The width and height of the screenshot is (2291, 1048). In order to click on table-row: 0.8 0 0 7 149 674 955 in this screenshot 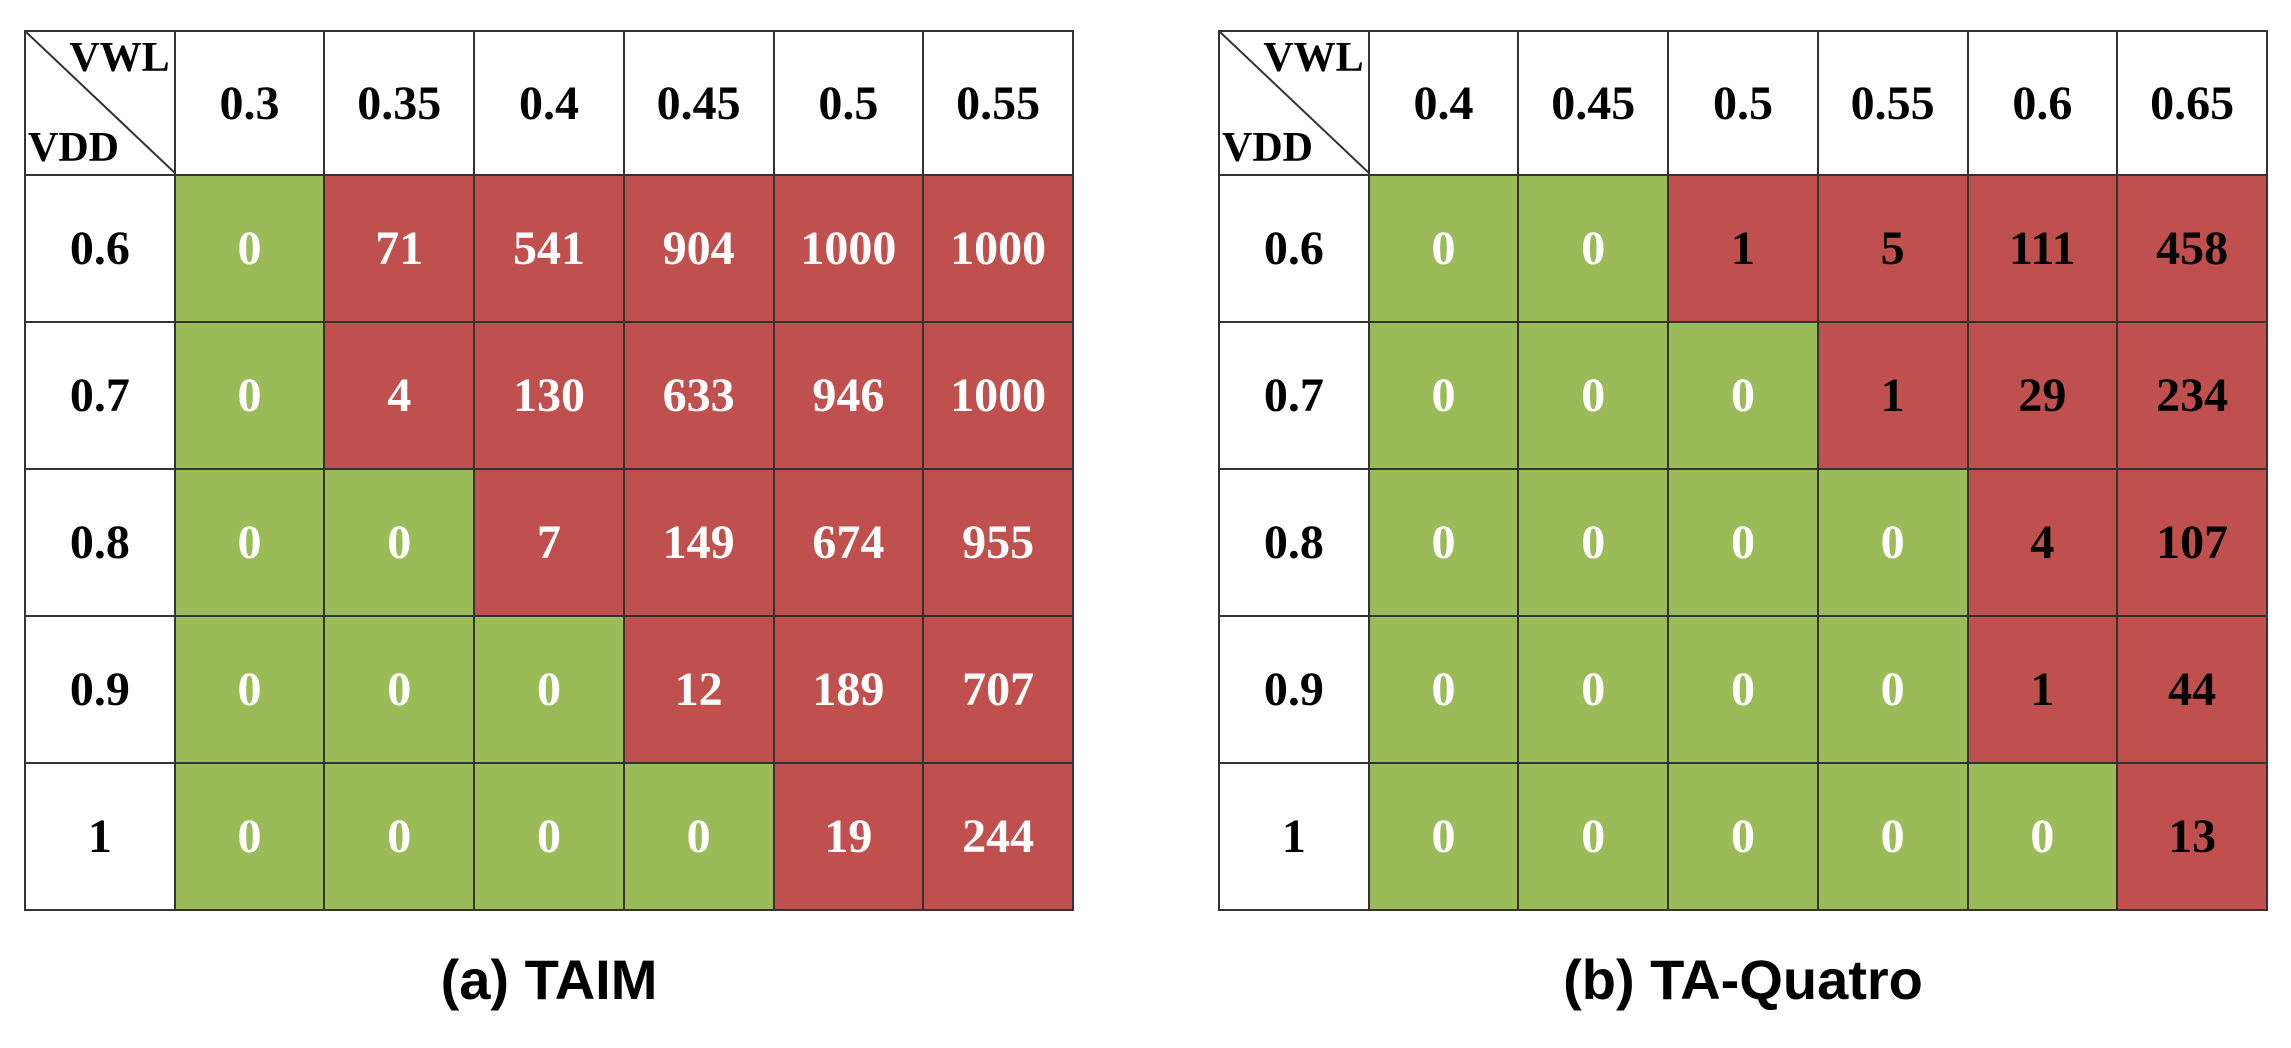, I will do `click(549, 542)`.